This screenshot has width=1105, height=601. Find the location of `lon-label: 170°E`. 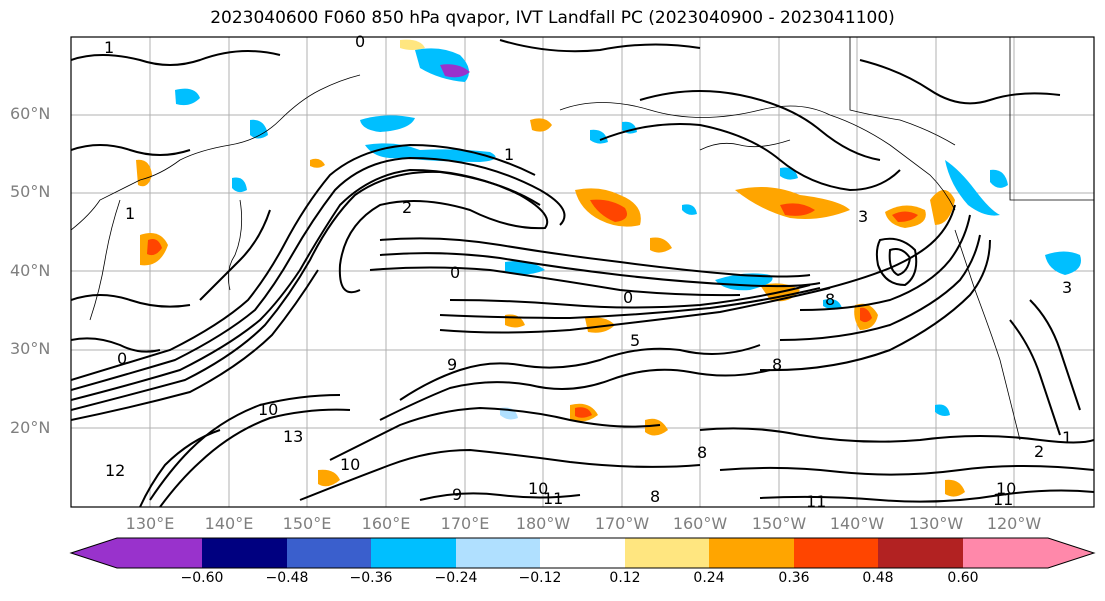

lon-label: 170°E is located at coordinates (465, 523).